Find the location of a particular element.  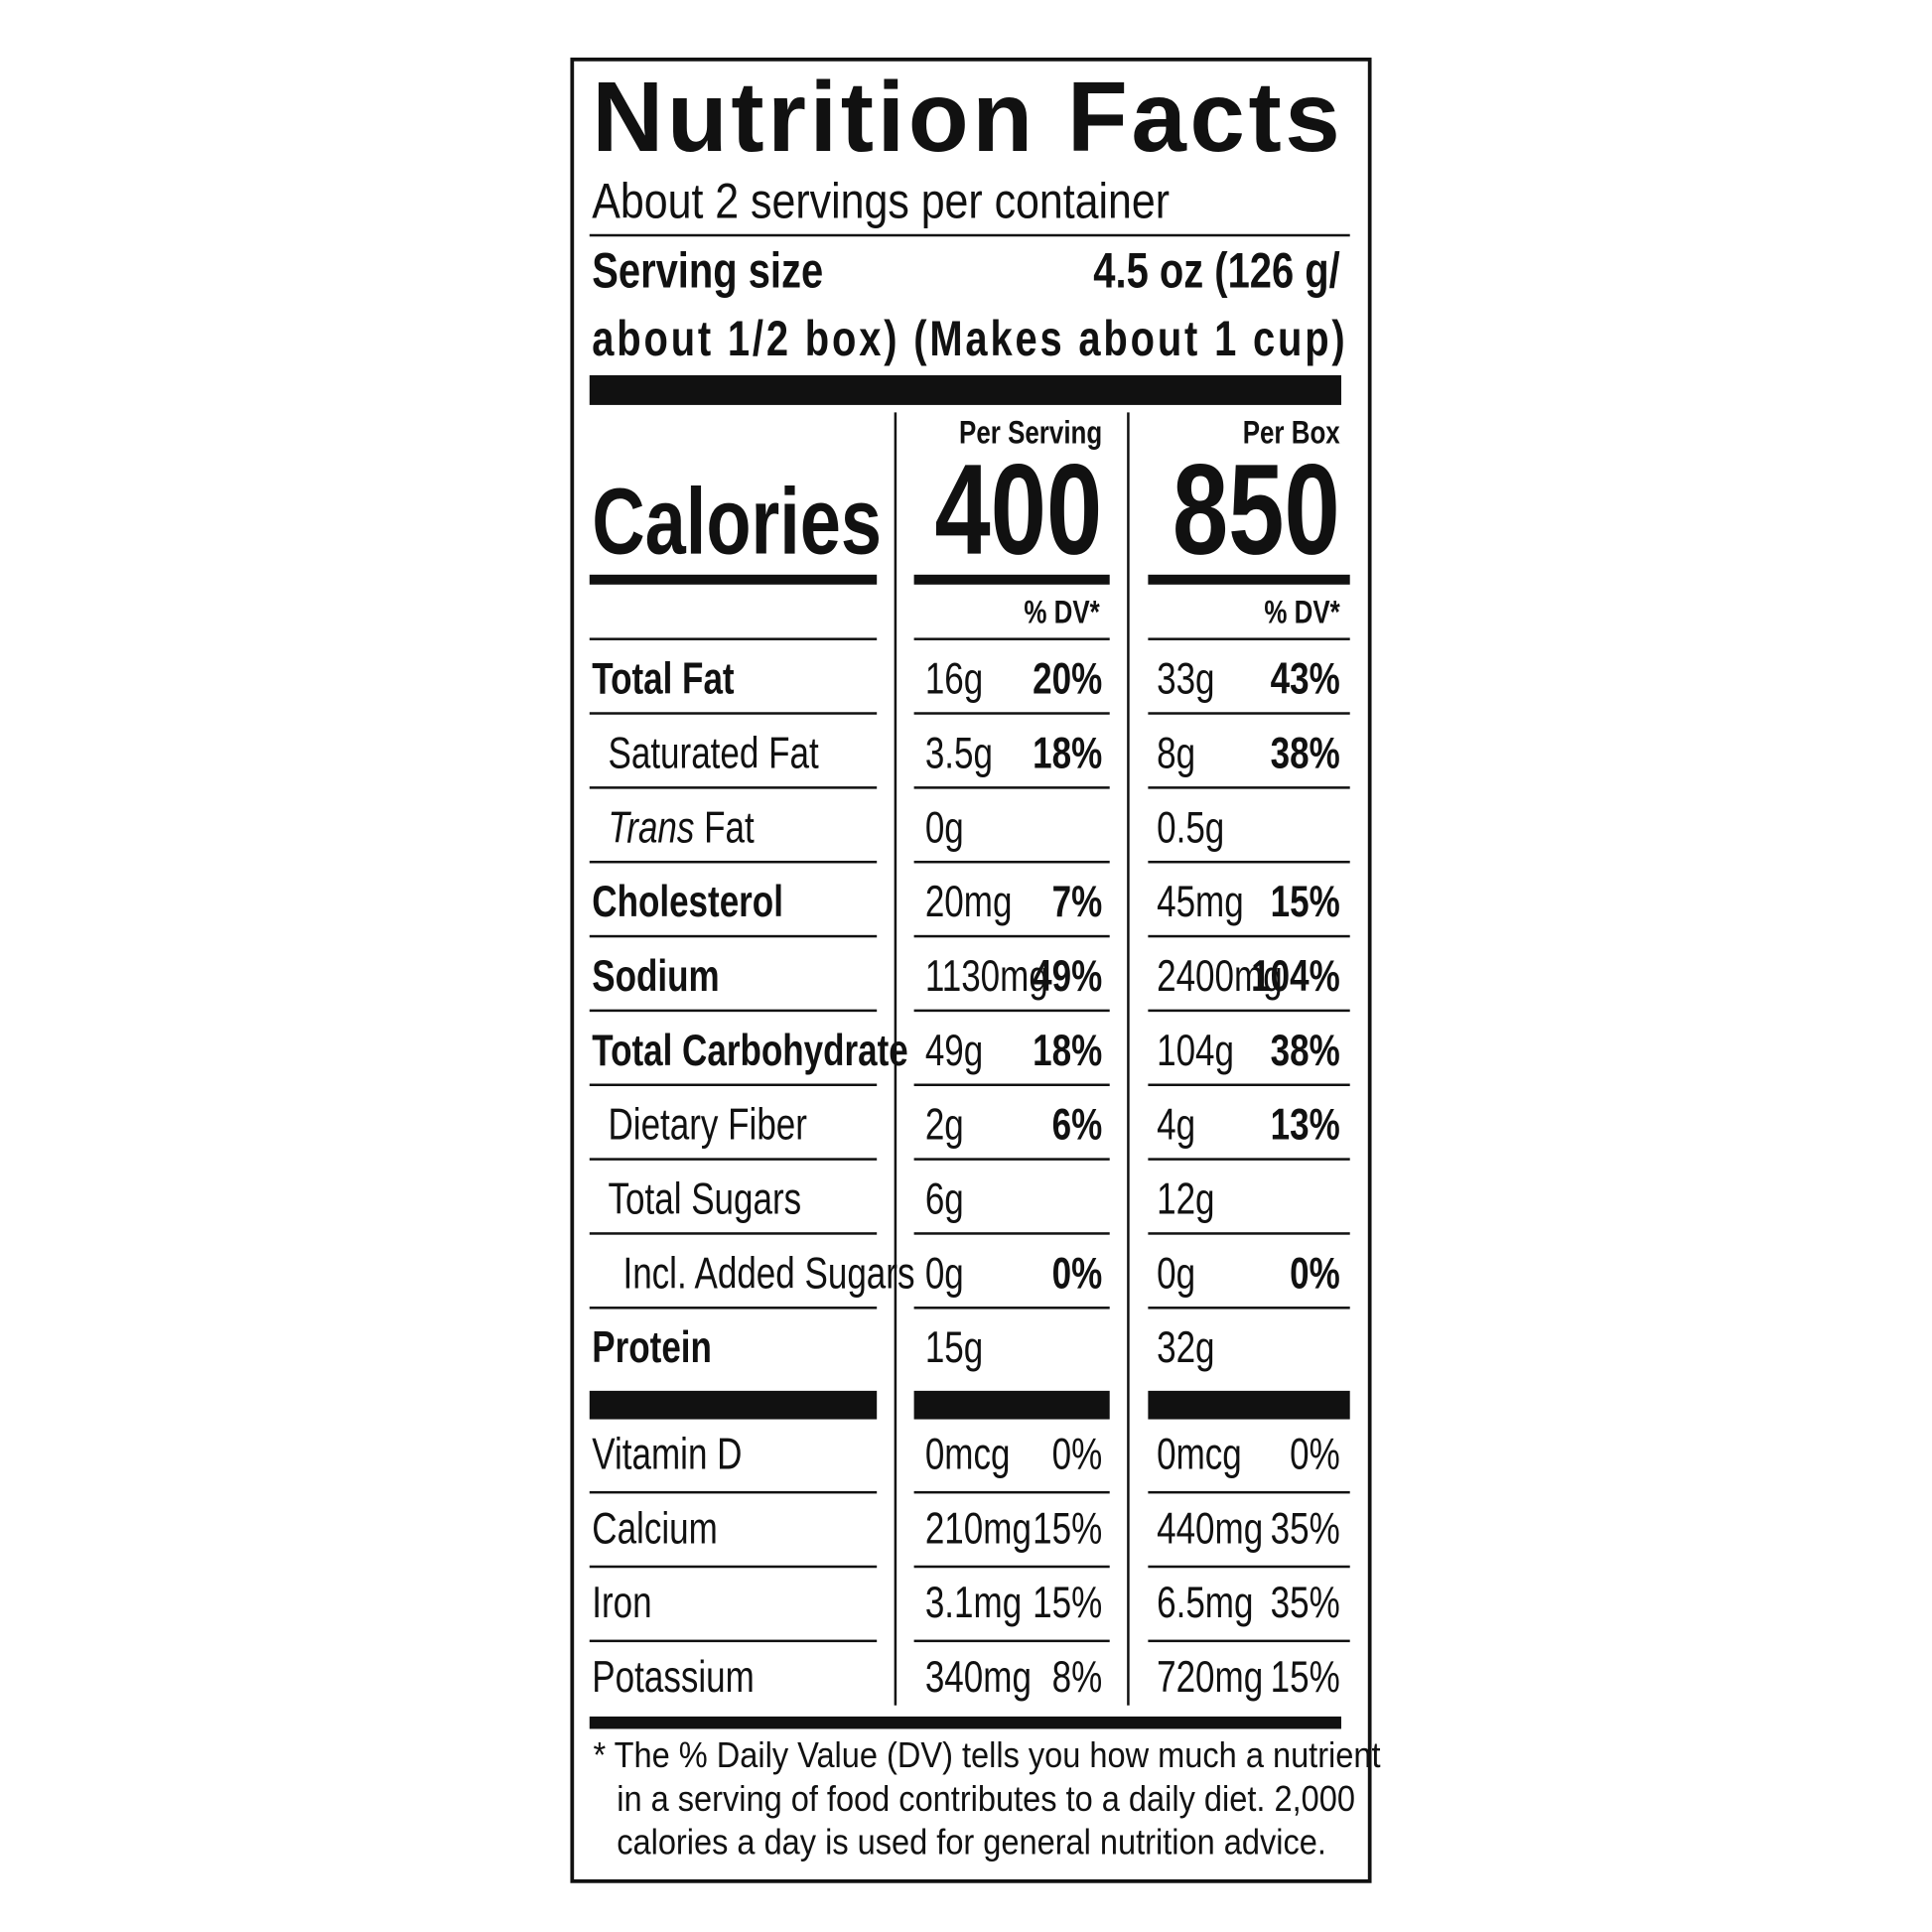

amount: 6g is located at coordinates (945, 1198).